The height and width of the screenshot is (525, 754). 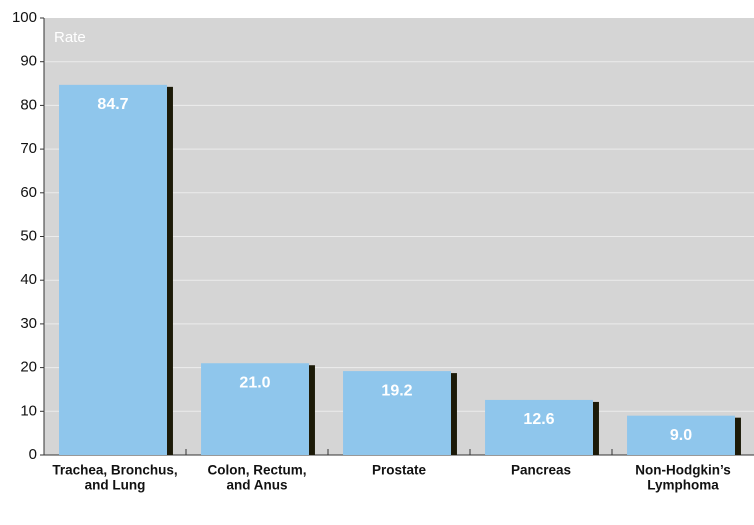 What do you see at coordinates (28, 148) in the screenshot?
I see `y-tick-label: 70` at bounding box center [28, 148].